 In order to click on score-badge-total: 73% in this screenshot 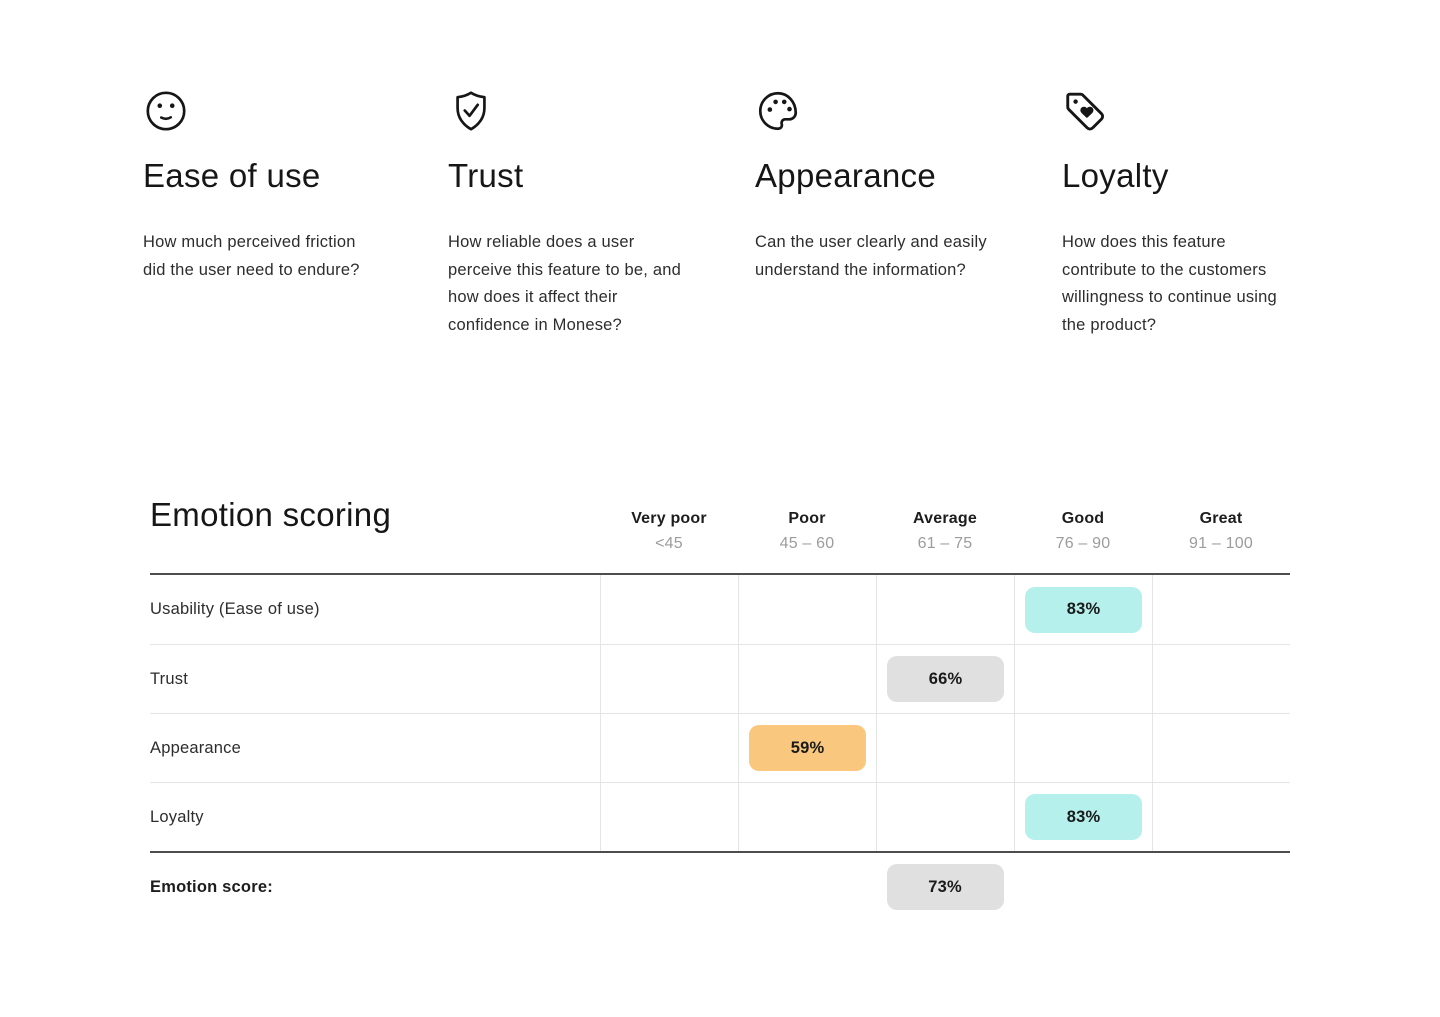, I will do `click(945, 887)`.